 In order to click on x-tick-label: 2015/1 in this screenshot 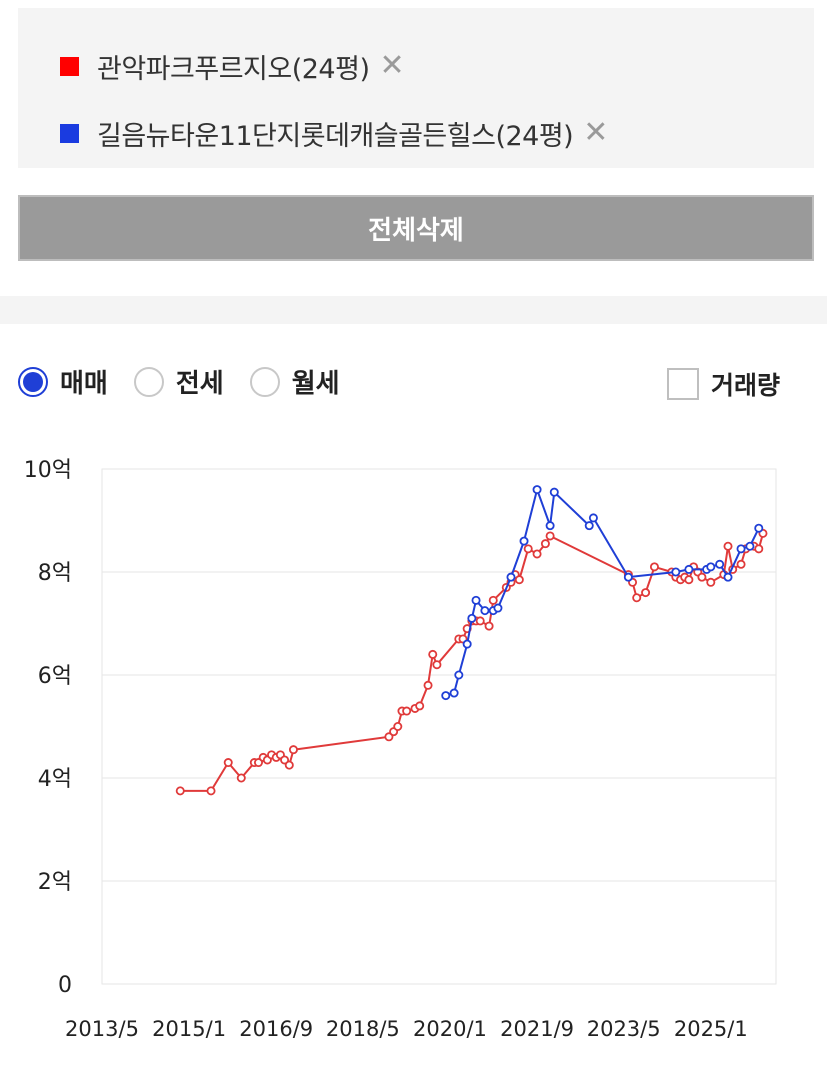, I will do `click(189, 1029)`.